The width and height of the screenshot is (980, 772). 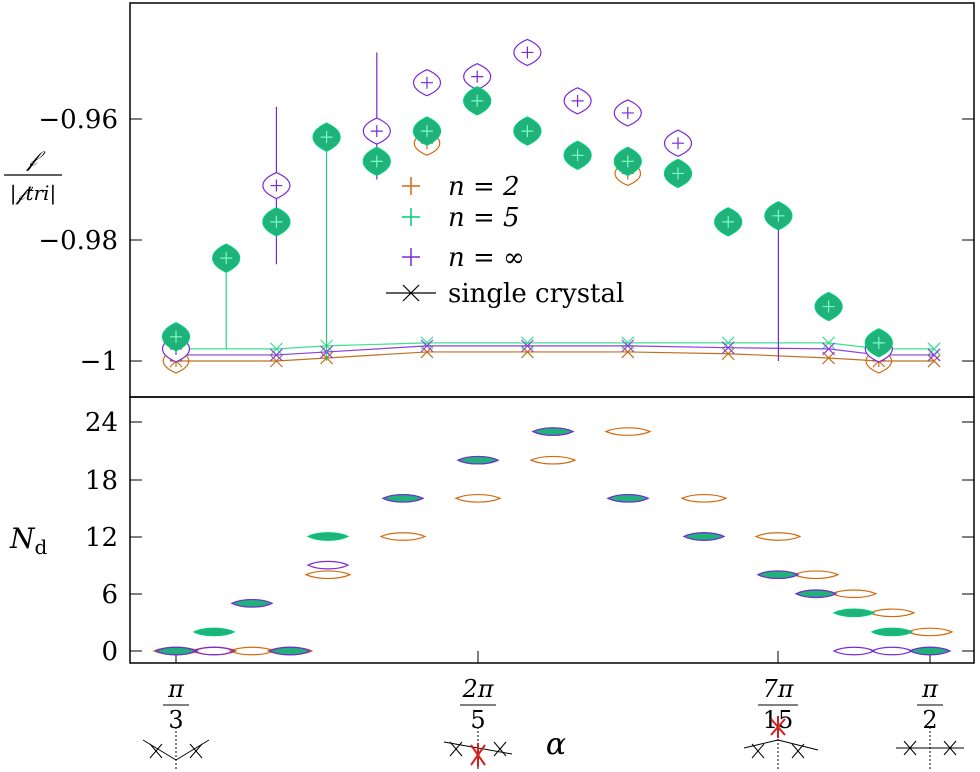 I want to click on xtick-den: 2, so click(x=929, y=720).